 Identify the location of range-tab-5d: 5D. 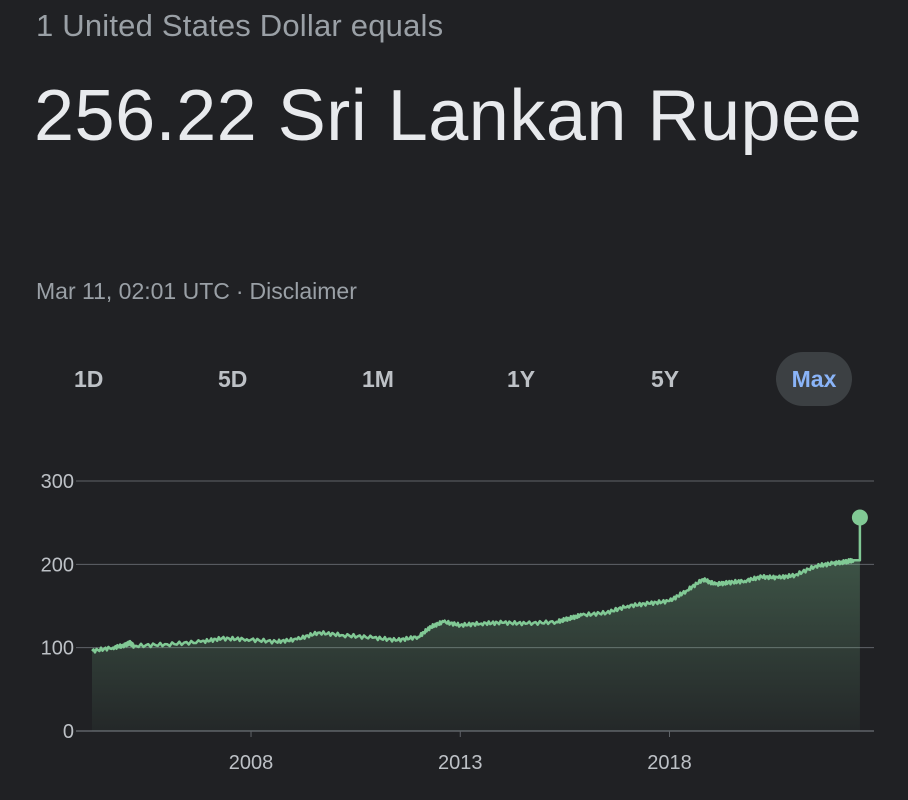
(233, 378).